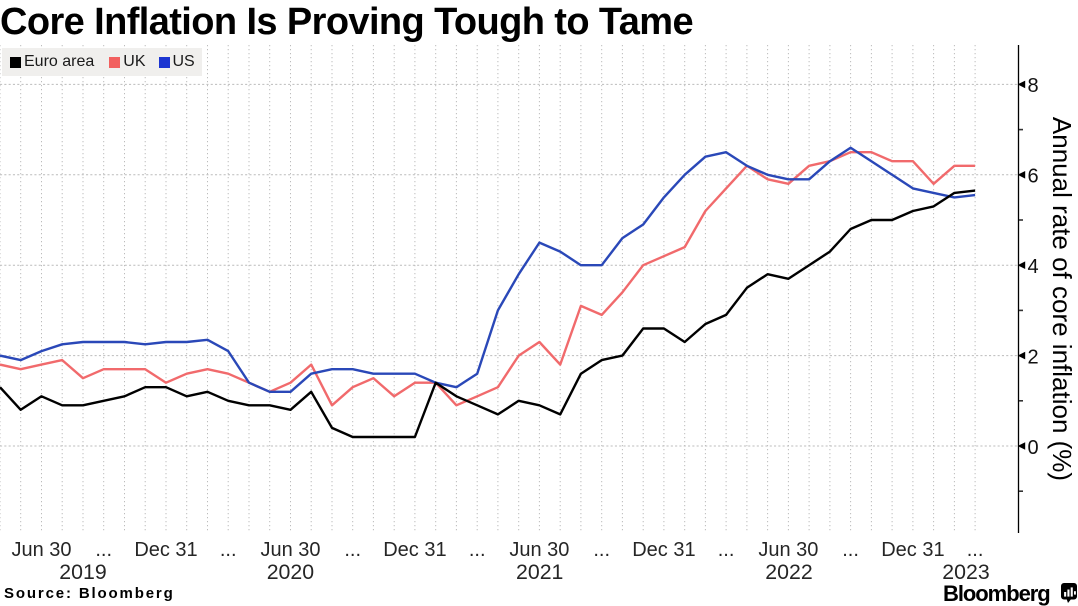 This screenshot has height=606, width=1078. I want to click on svg-text:Annual rate of core inflation: Annual rate of core inflation (%), so click(1062, 299).